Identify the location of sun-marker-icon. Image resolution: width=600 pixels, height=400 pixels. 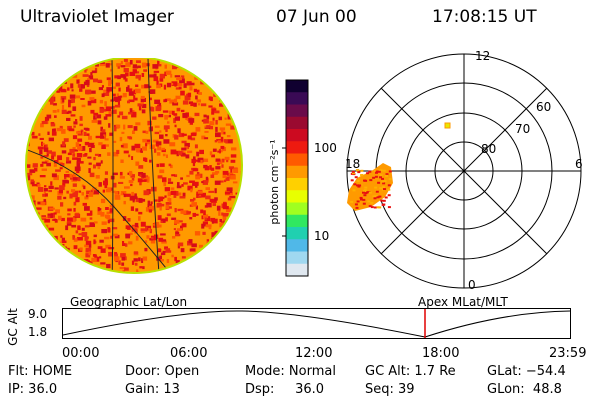
(447, 125).